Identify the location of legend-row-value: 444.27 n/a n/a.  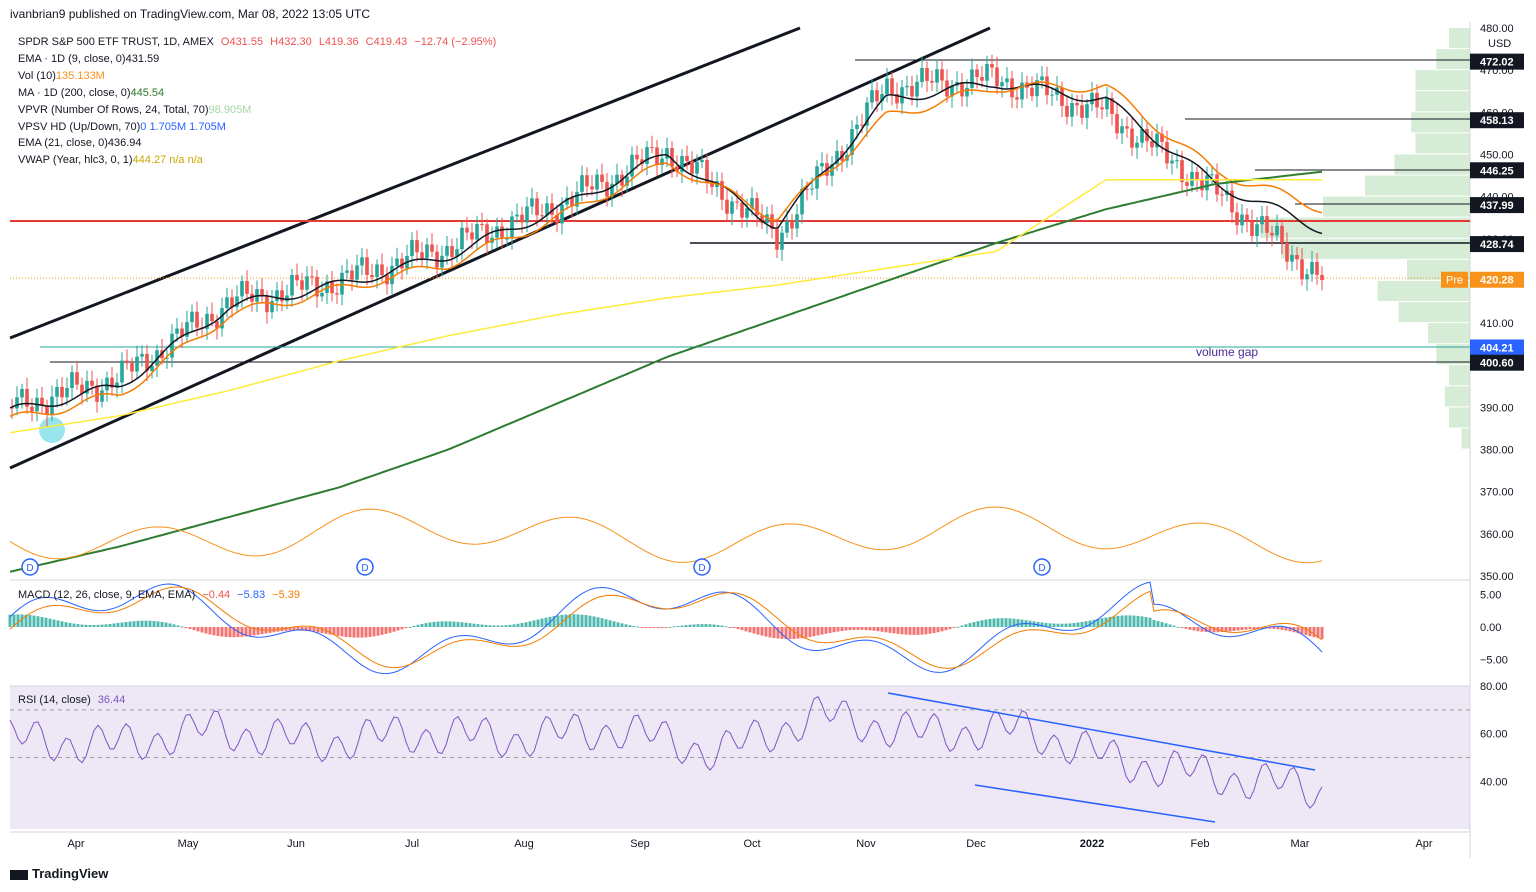
(167, 160).